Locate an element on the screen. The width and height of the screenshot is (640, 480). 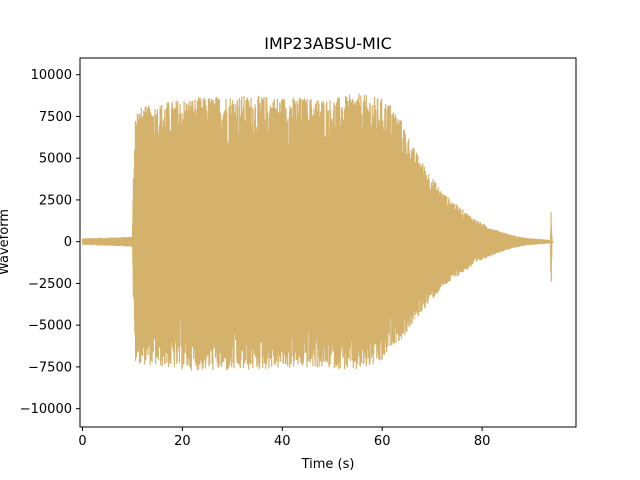
y-tick-label: 5000 is located at coordinates (55, 159).